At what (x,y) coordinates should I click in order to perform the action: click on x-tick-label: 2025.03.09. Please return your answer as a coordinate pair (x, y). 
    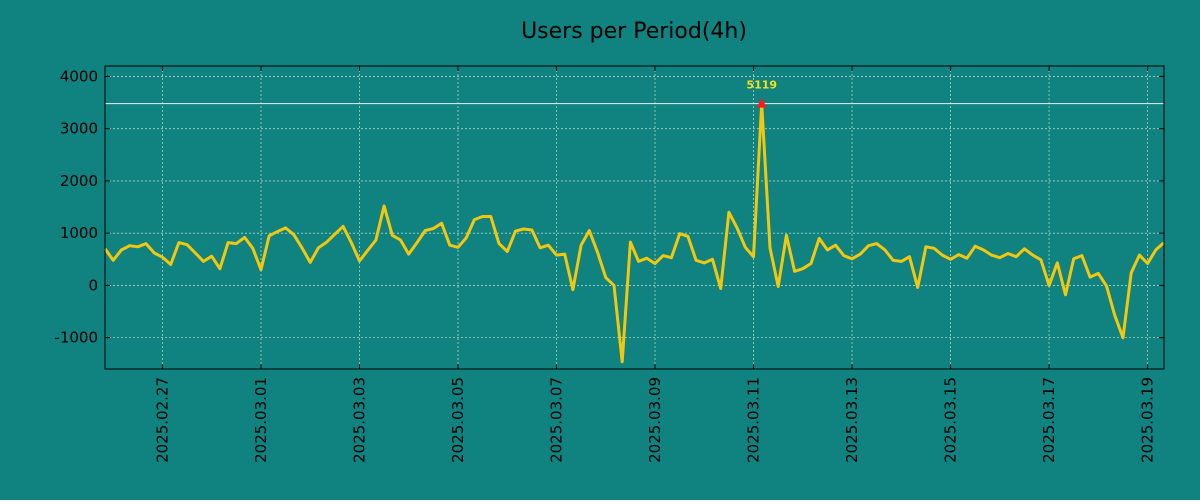
    Looking at the image, I should click on (655, 420).